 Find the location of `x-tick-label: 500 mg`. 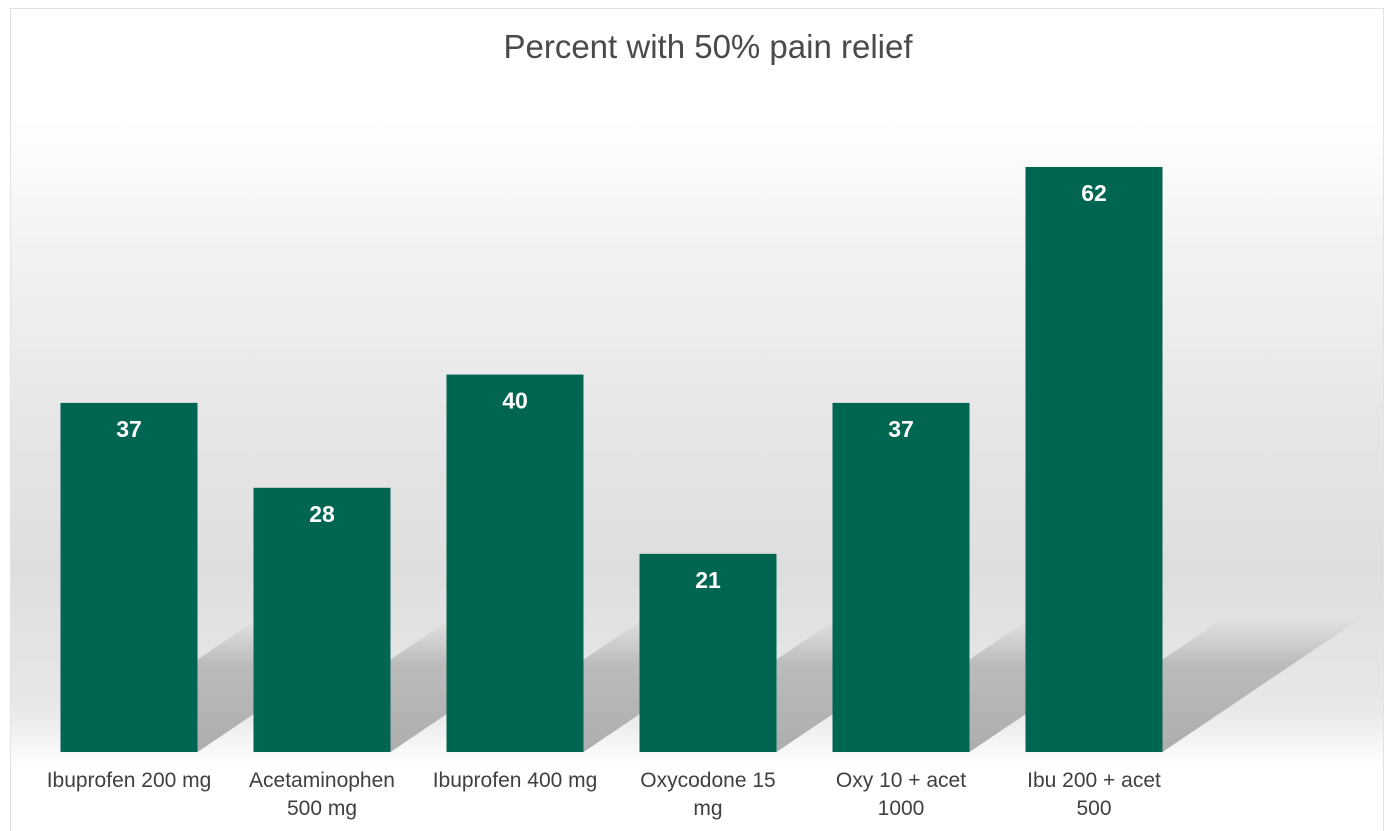

x-tick-label: 500 mg is located at coordinates (322, 808).